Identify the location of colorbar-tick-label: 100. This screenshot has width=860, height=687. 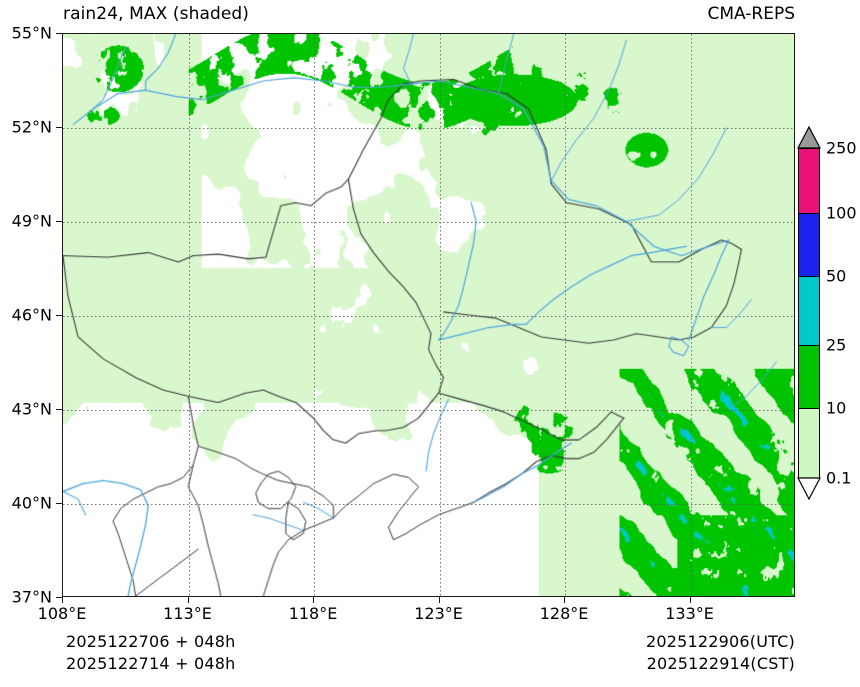
(841, 213).